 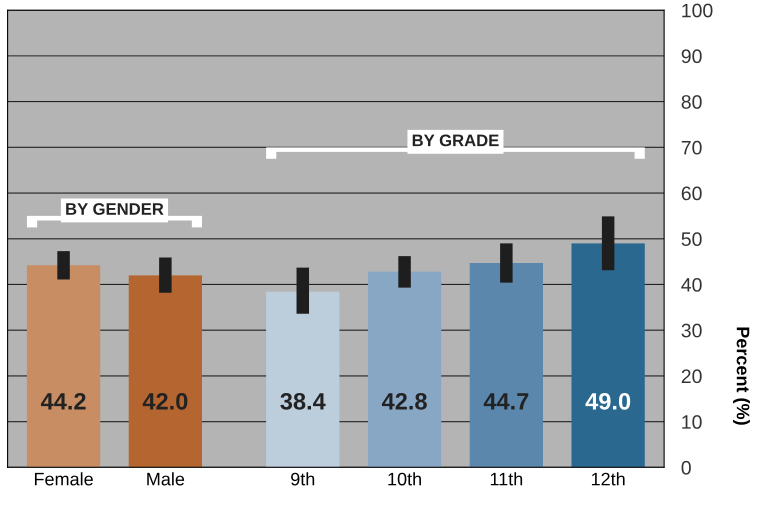 I want to click on y-tick-label: 40, so click(x=691, y=285).